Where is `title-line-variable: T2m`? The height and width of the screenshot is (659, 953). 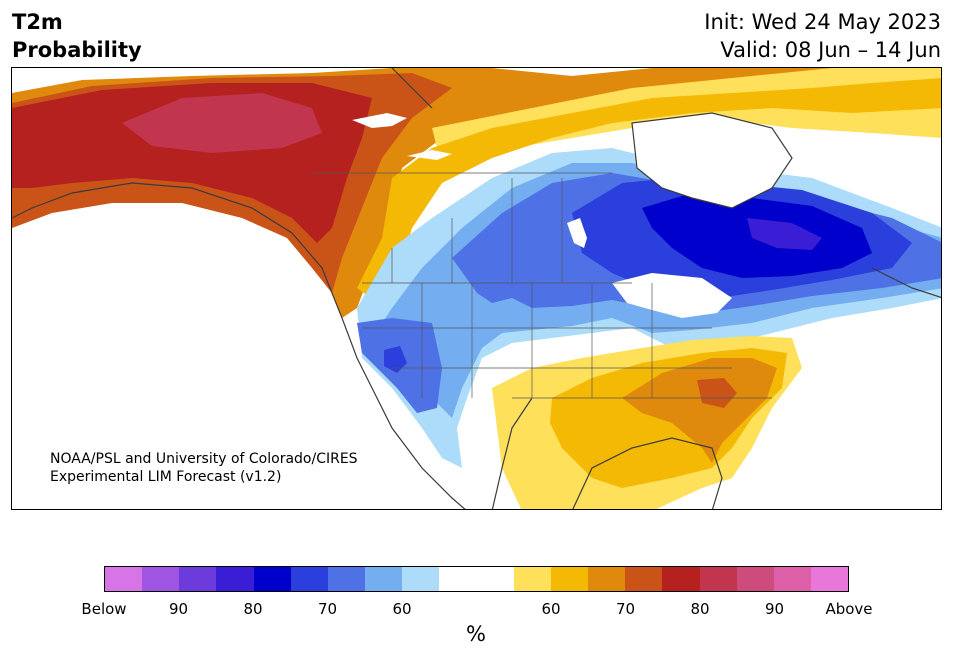 title-line-variable: T2m is located at coordinates (37, 22).